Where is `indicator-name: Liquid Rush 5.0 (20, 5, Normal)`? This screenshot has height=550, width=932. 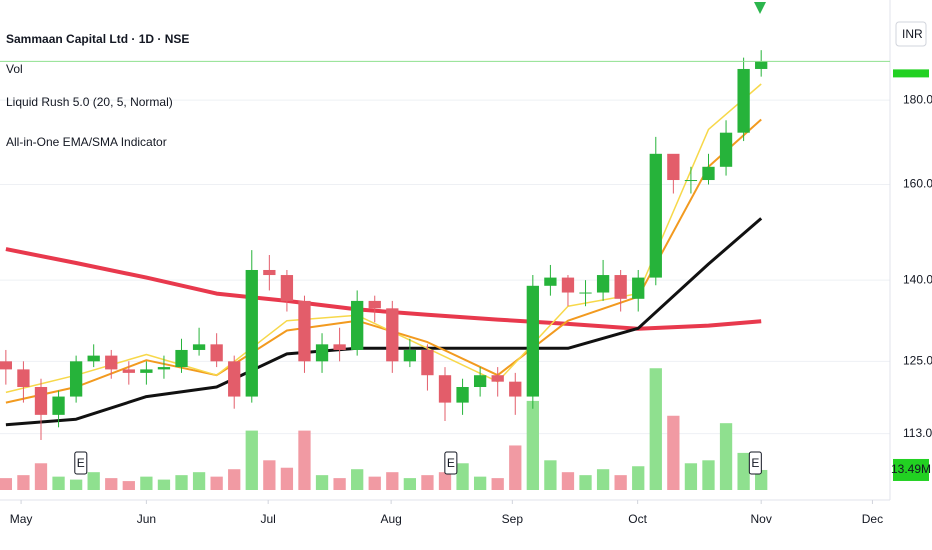
indicator-name: Liquid Rush 5.0 (20, 5, Normal) is located at coordinates (89, 102).